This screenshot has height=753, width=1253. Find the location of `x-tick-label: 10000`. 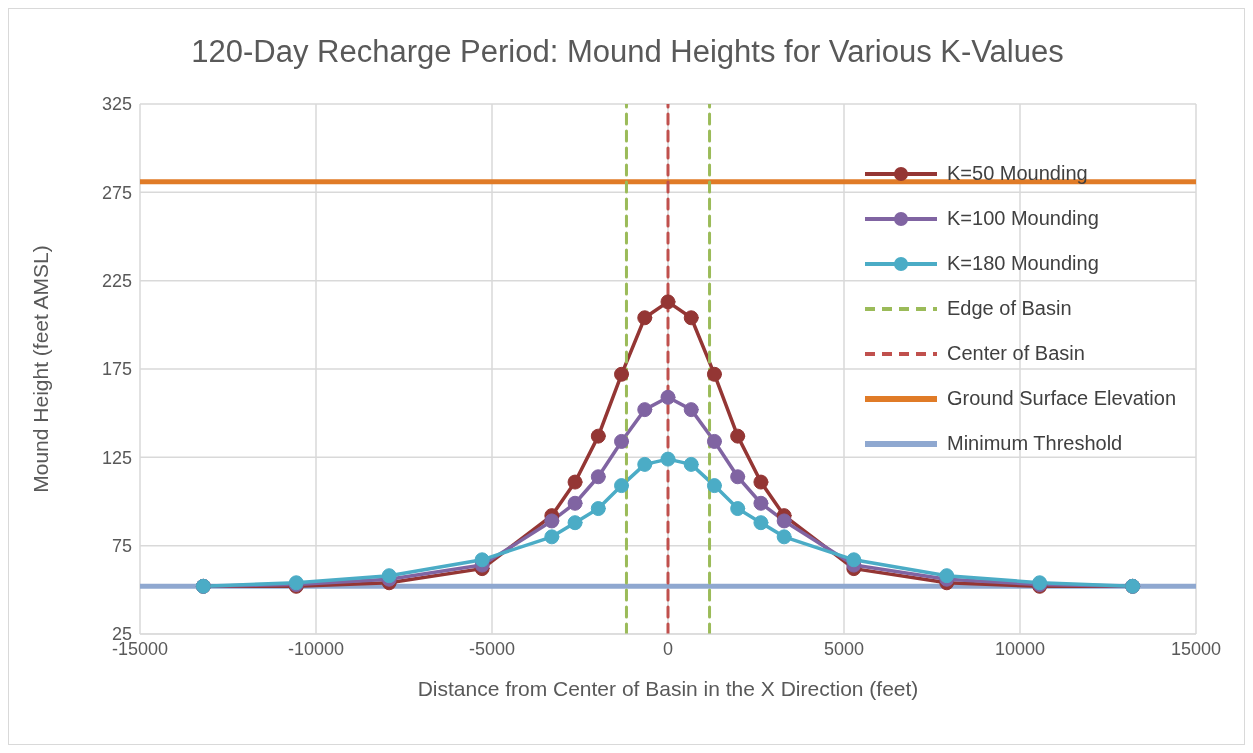

x-tick-label: 10000 is located at coordinates (1020, 648).